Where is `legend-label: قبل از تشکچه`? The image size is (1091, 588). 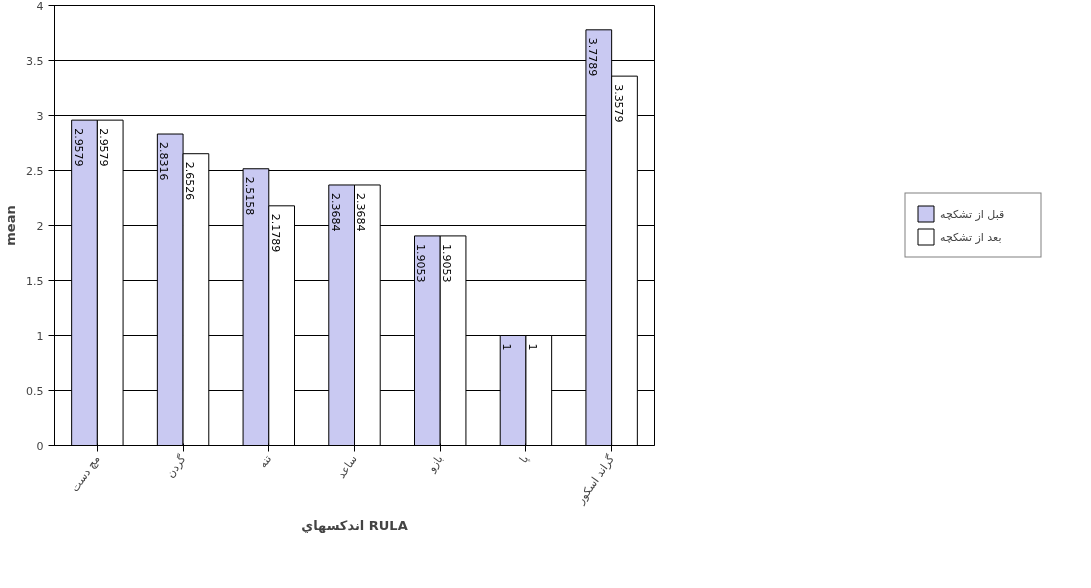 legend-label: قبل از تشکچه is located at coordinates (973, 213).